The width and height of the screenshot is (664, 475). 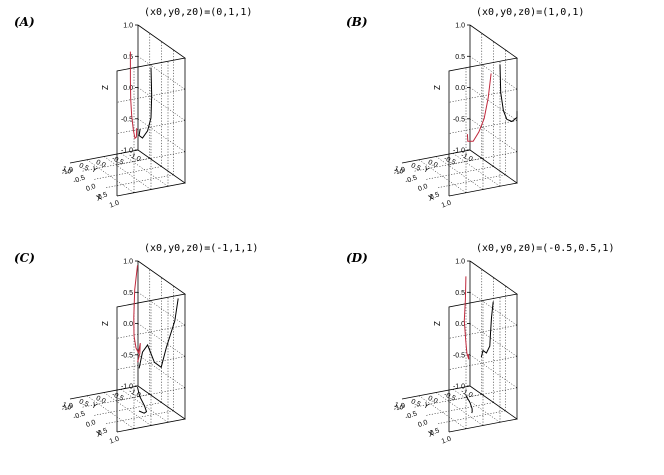 What do you see at coordinates (530, 12) in the screenshot?
I see `panel-title: (x0,y0,z0)=(1,0,1)` at bounding box center [530, 12].